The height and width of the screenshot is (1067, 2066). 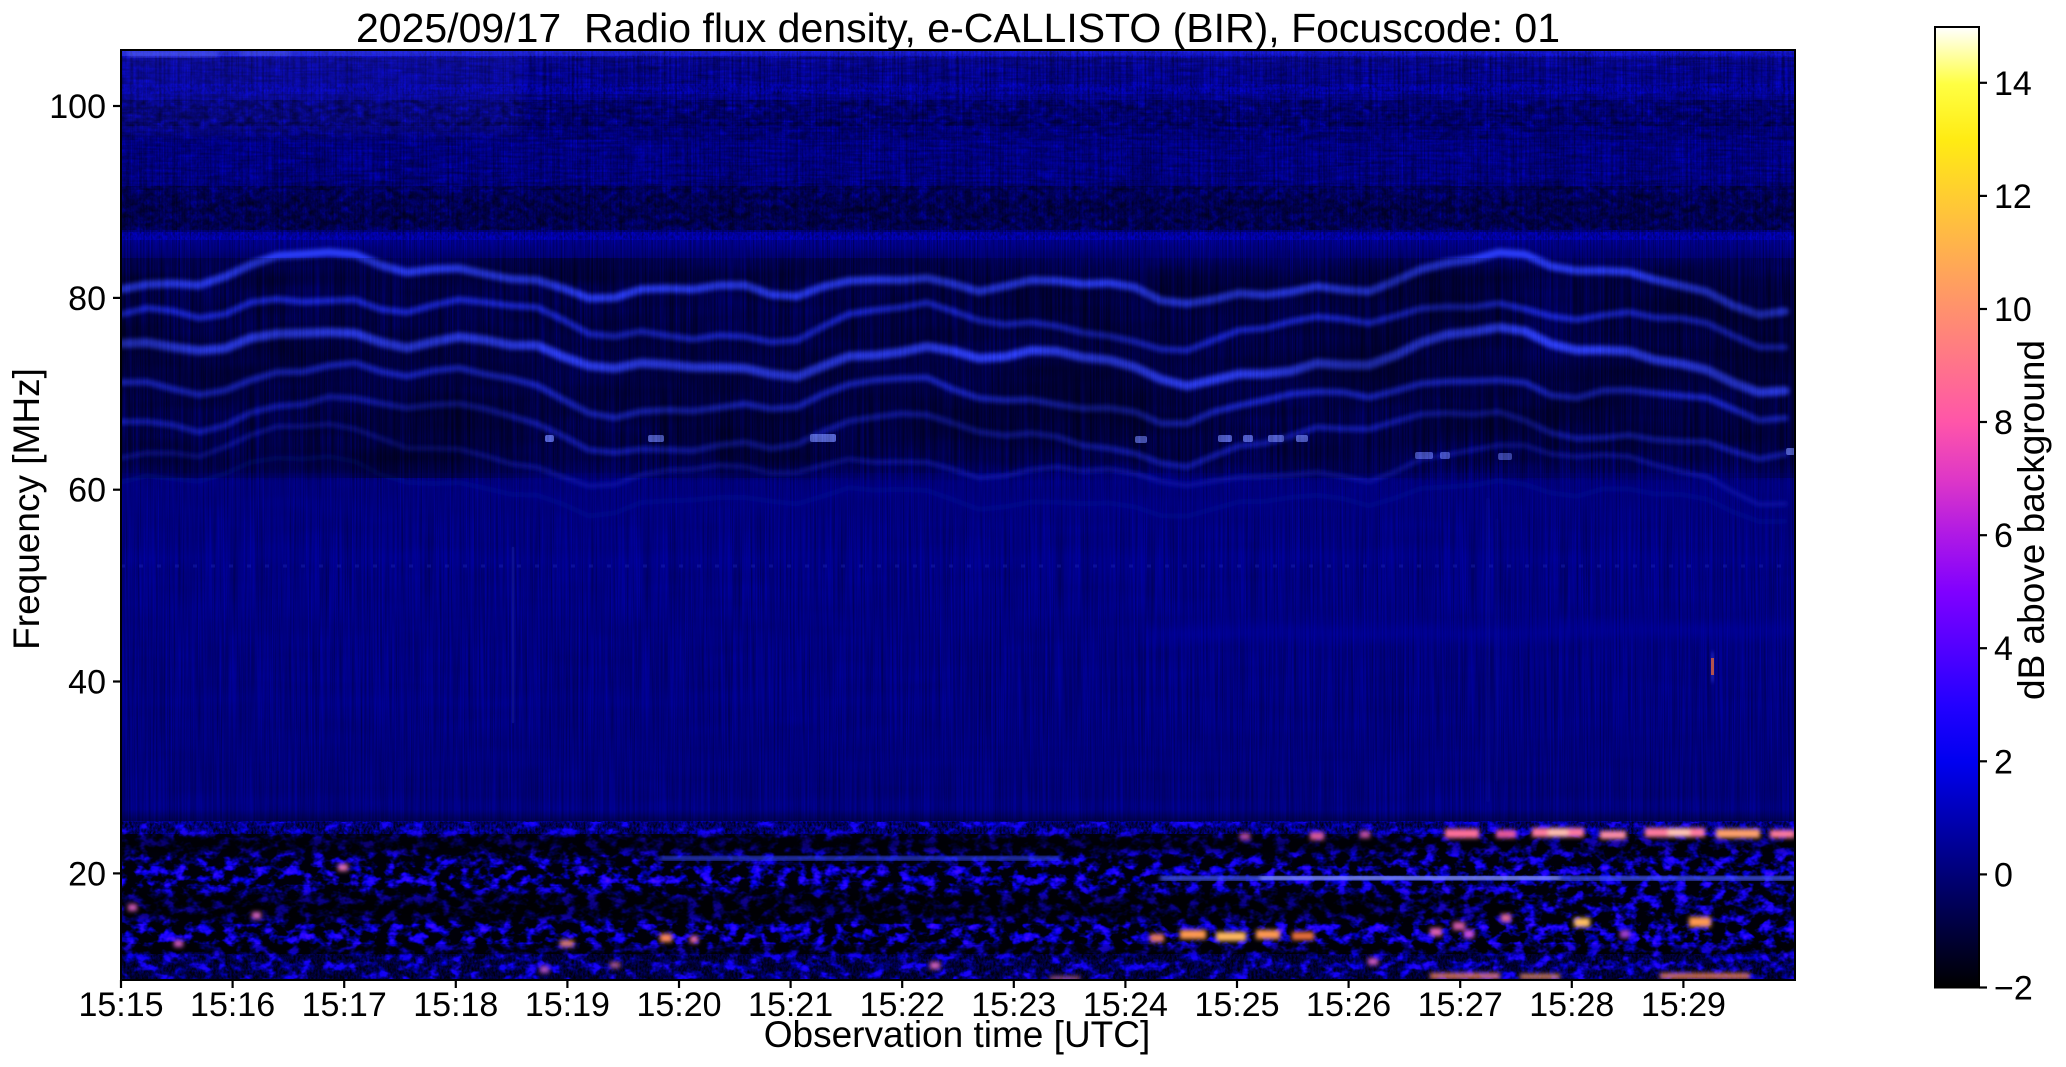 What do you see at coordinates (2013, 310) in the screenshot?
I see `svg-text: 10` at bounding box center [2013, 310].